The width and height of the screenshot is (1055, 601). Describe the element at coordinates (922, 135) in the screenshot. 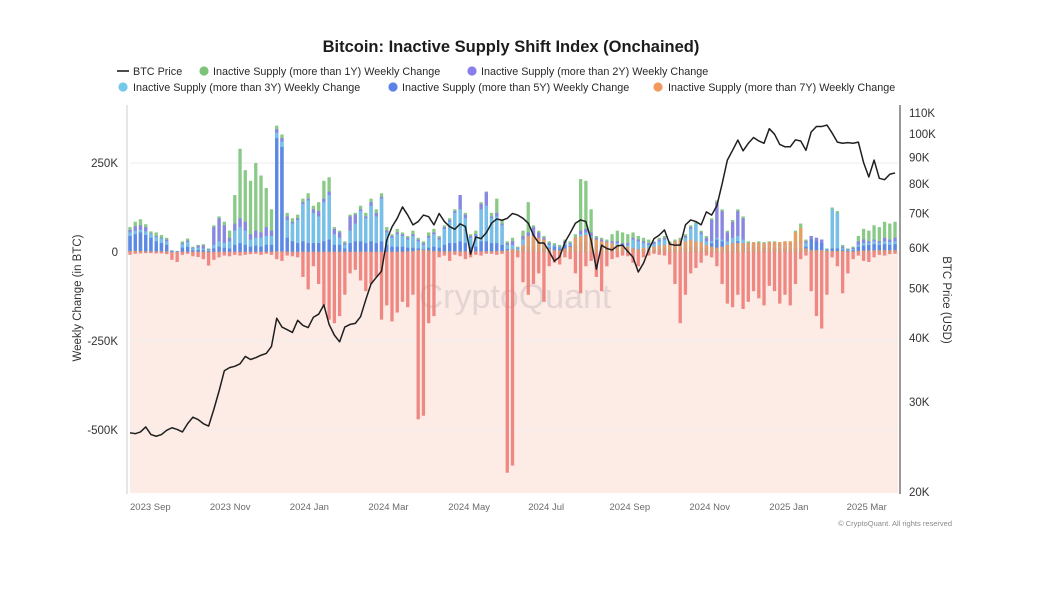

I see `right-tick-label: 100K` at that location.